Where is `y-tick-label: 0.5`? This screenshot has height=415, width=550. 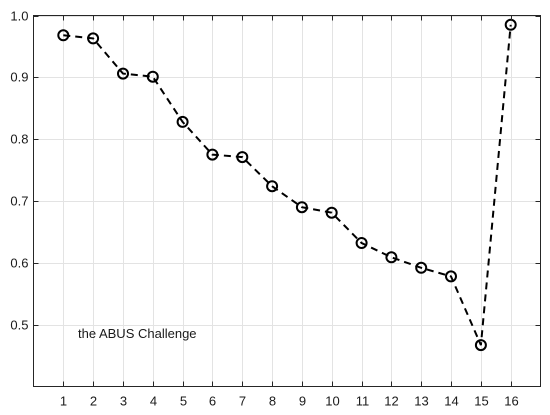 y-tick-label: 0.5 is located at coordinates (19, 325).